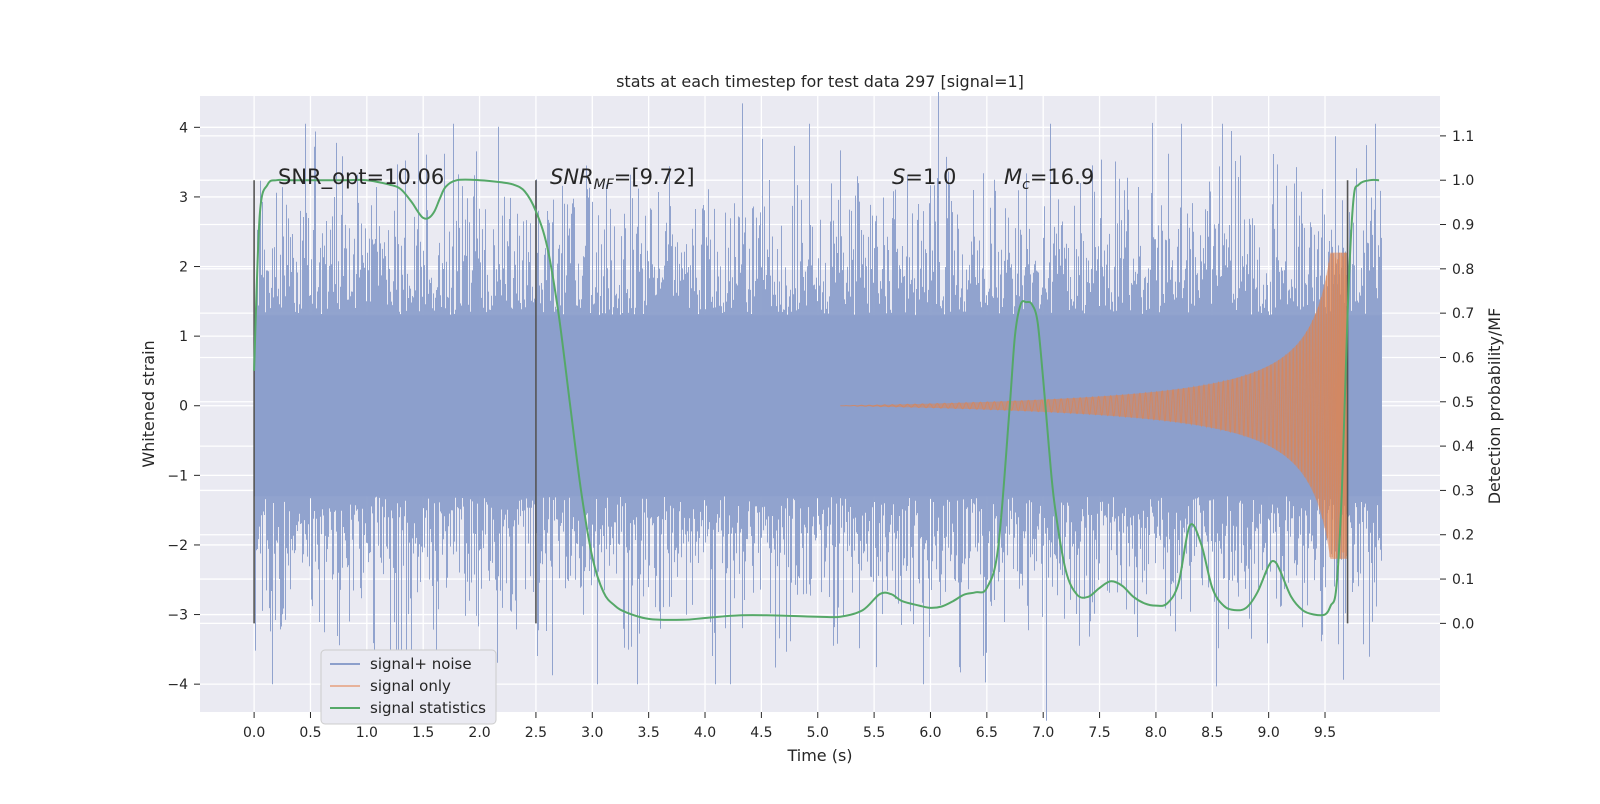 The width and height of the screenshot is (1600, 804). I want to click on y2-tick-label: 0.4, so click(1463, 447).